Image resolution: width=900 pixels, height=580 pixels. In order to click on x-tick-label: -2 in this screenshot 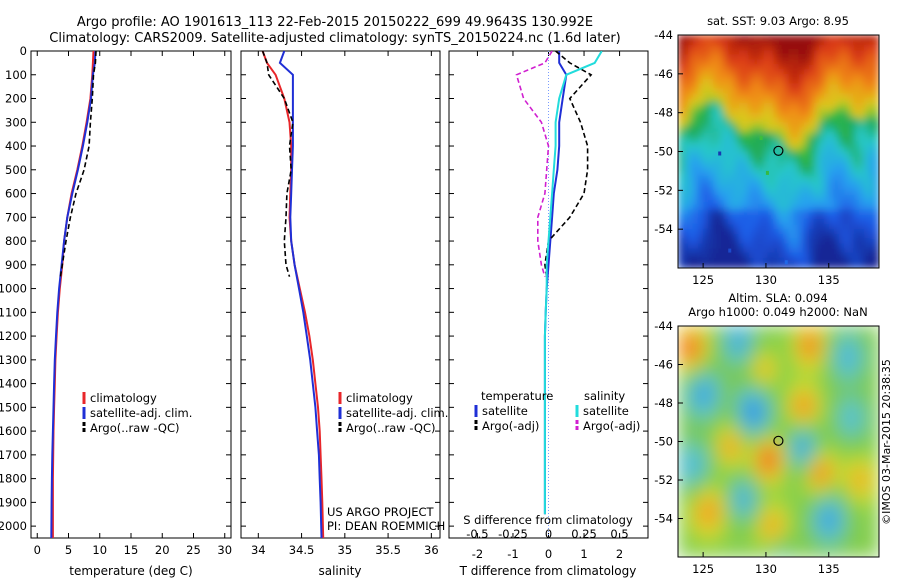, I will do `click(477, 554)`.